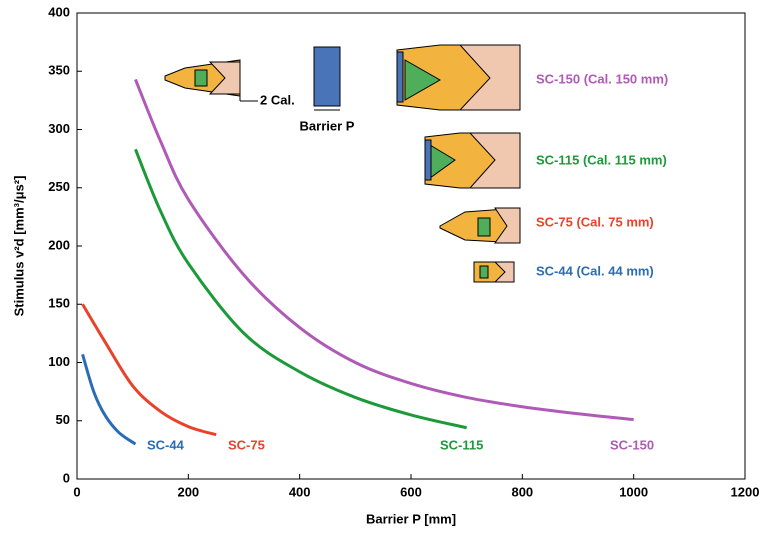 The width and height of the screenshot is (766, 537). What do you see at coordinates (411, 518) in the screenshot?
I see `x-axis-label: Barrier P [mm]` at bounding box center [411, 518].